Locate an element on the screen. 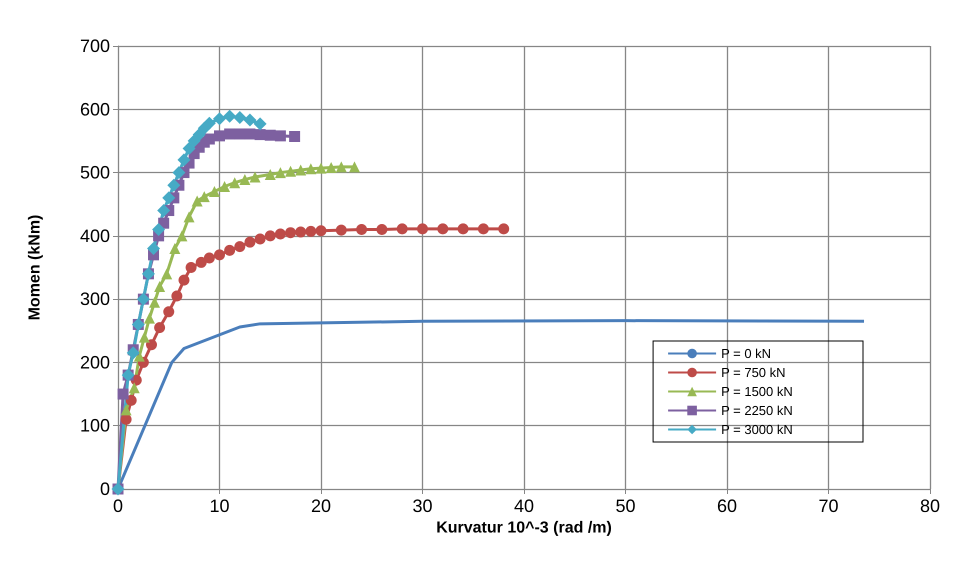  legend-label: P = 750 kN is located at coordinates (753, 372).